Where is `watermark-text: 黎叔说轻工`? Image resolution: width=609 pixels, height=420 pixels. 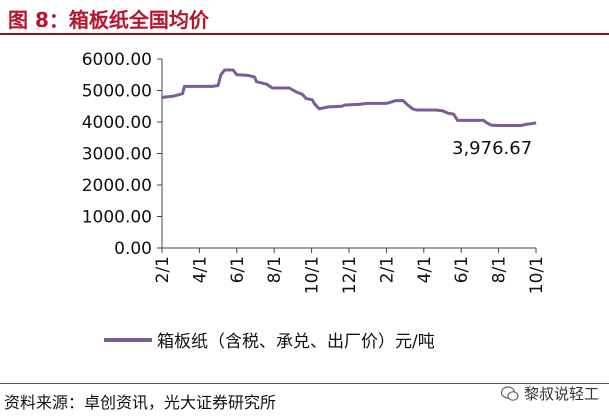
watermark-text: 黎叔说轻工 is located at coordinates (561, 394).